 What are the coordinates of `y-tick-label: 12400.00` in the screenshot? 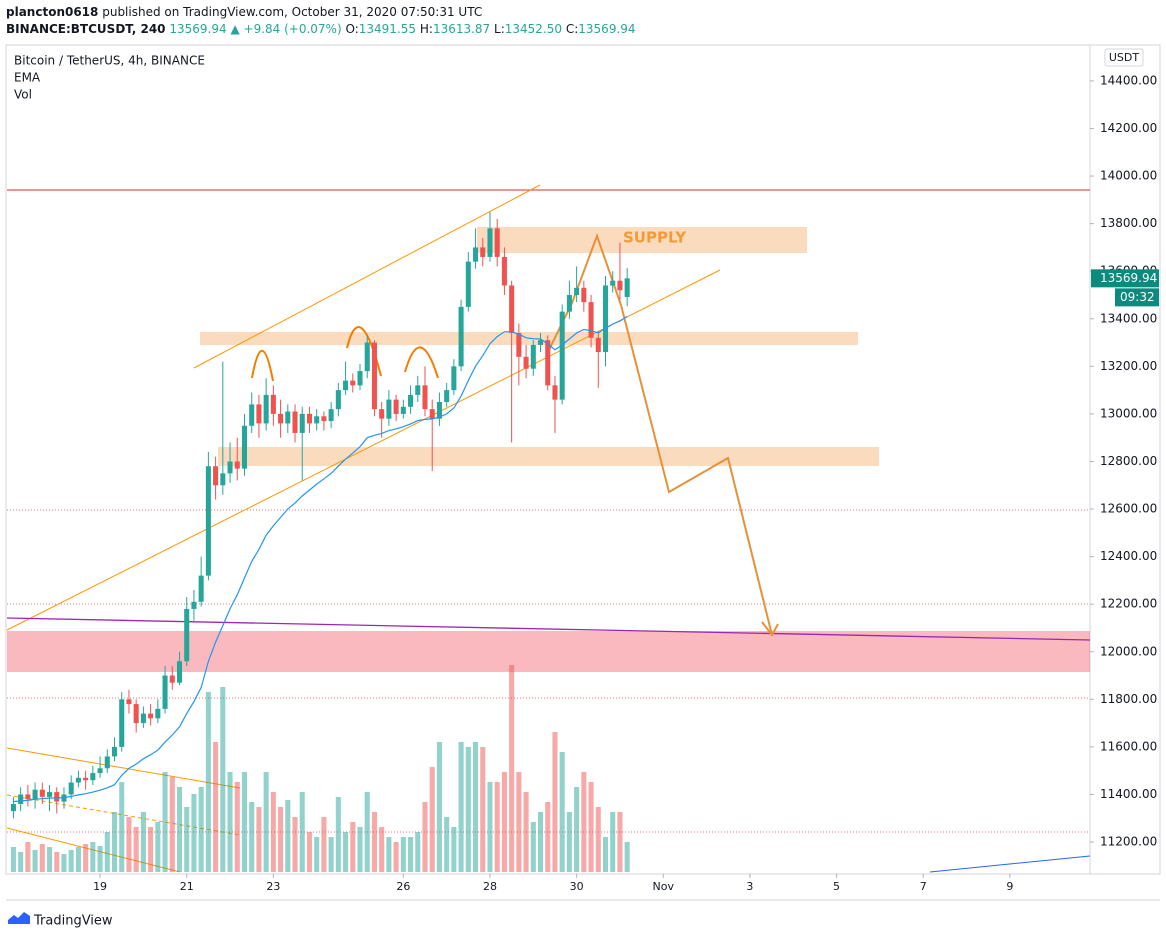 It's located at (1128, 556).